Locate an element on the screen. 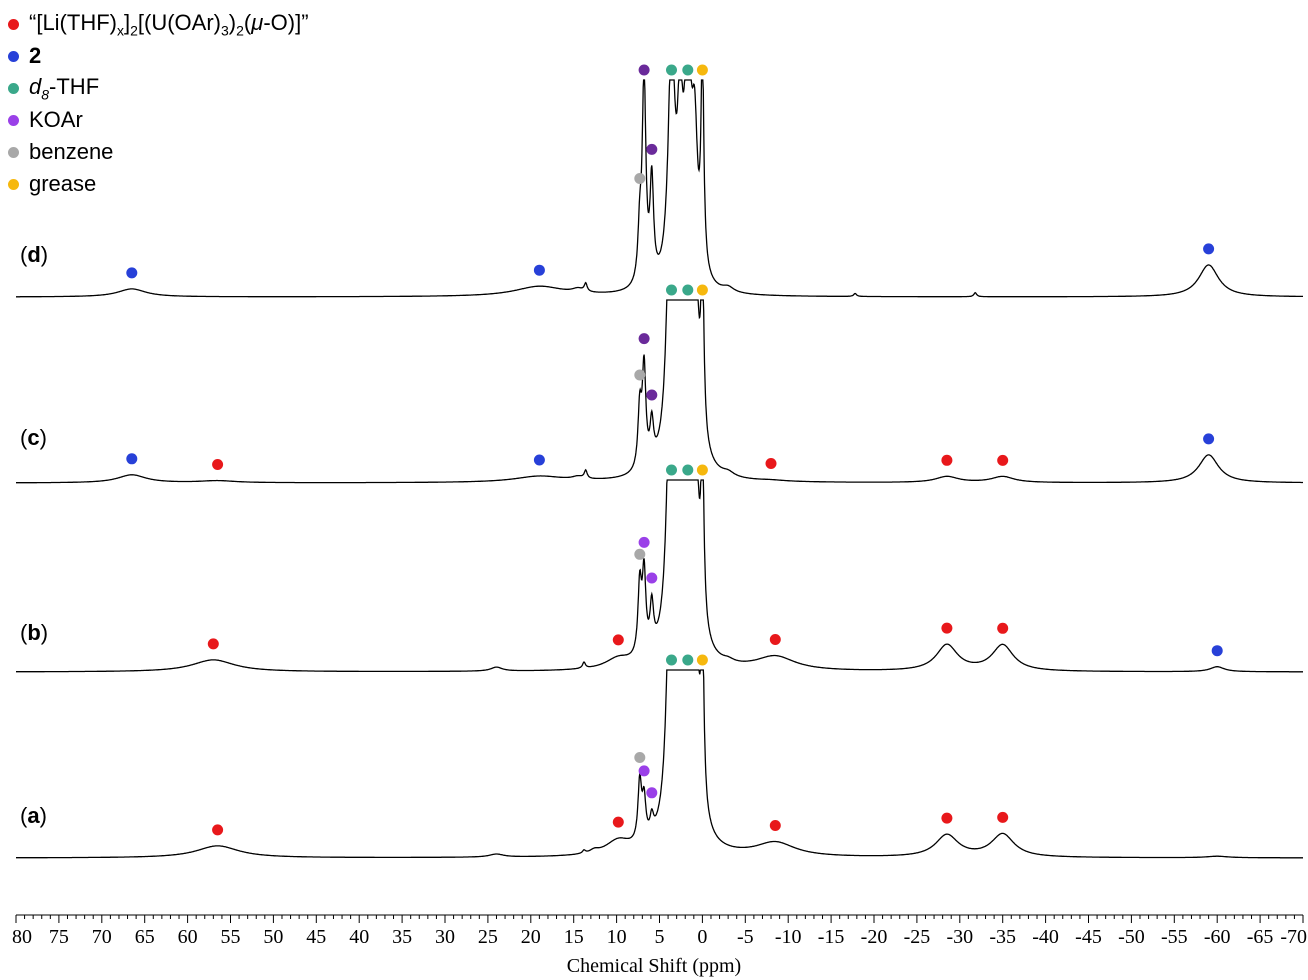 The width and height of the screenshot is (1308, 980). x-tick-label: -25 is located at coordinates (917, 937).